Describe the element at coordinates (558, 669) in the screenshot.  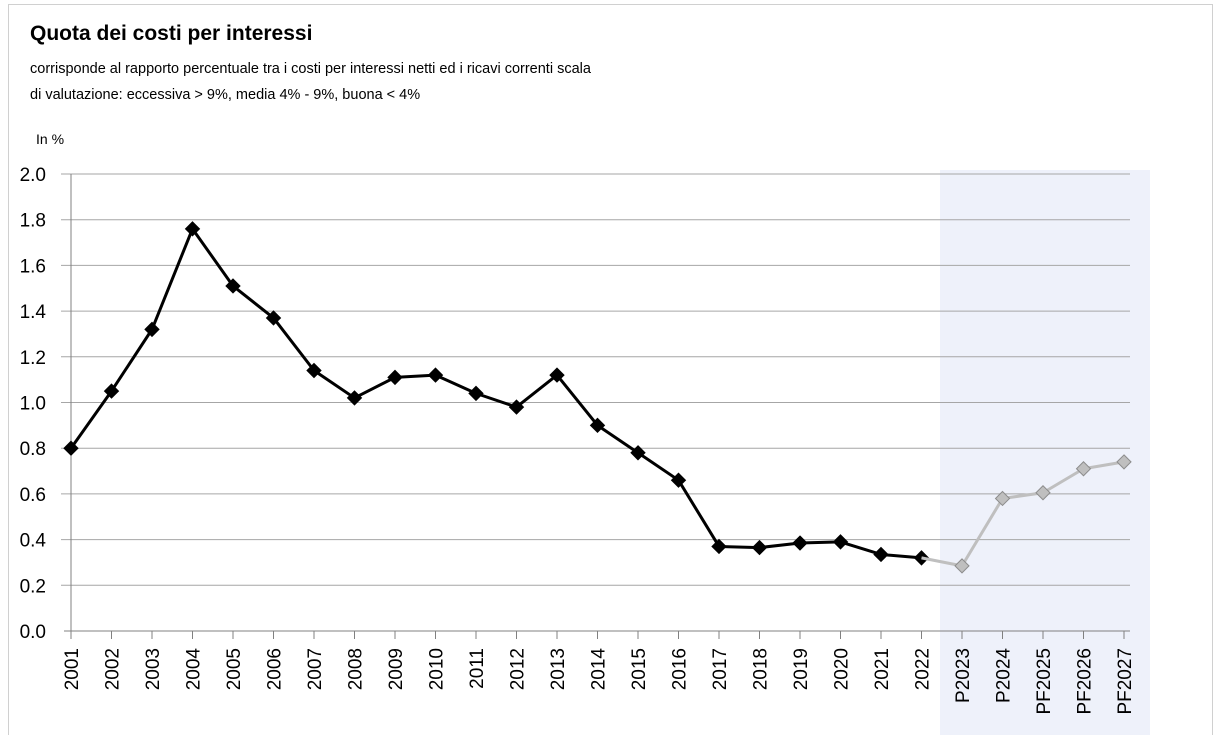
I see `x-tick-label-2013: 2013` at that location.